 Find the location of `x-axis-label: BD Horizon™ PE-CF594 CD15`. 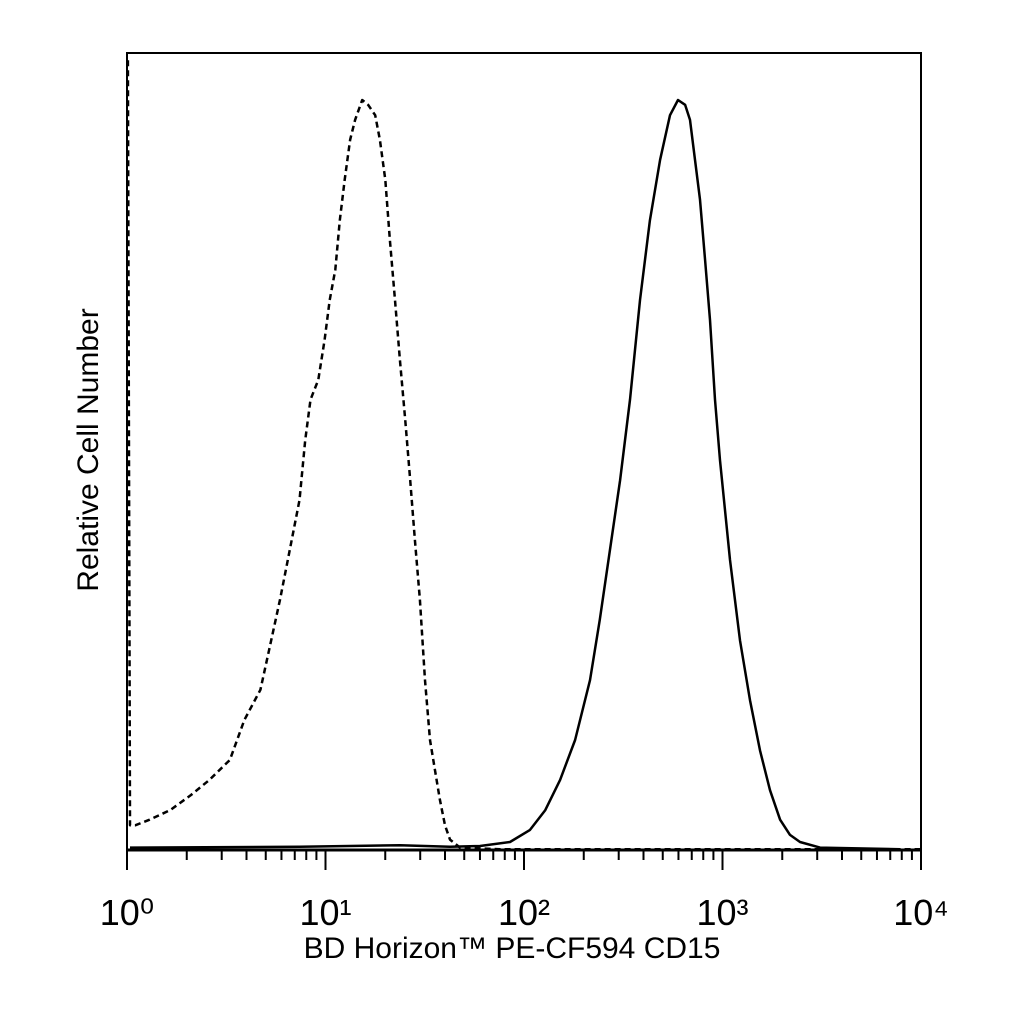

x-axis-label: BD Horizon™ PE-CF594 CD15 is located at coordinates (512, 948).